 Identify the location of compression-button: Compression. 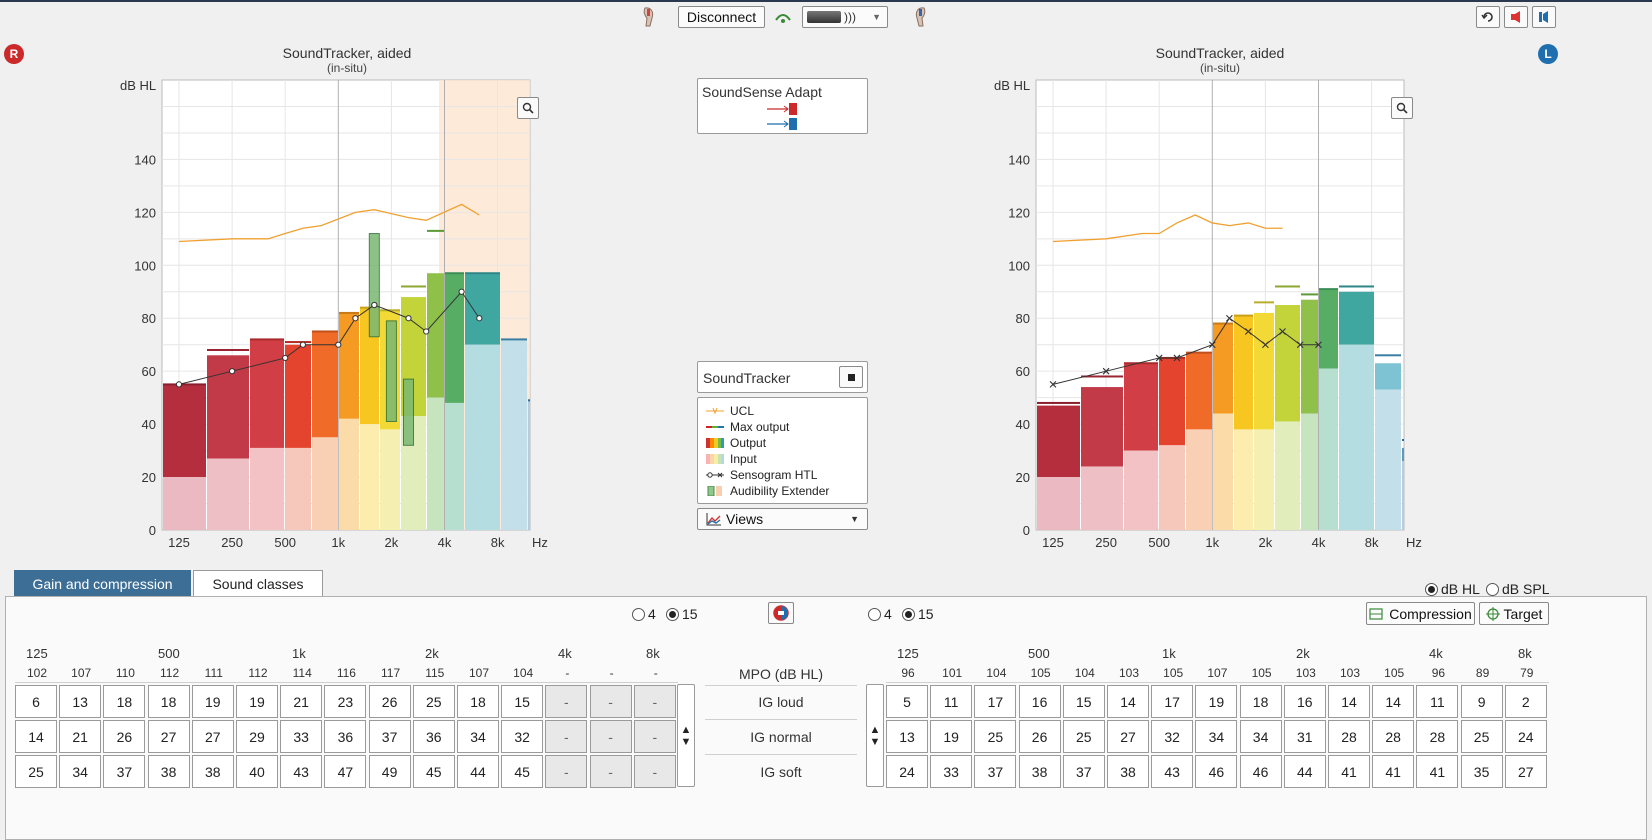
(1420, 613).